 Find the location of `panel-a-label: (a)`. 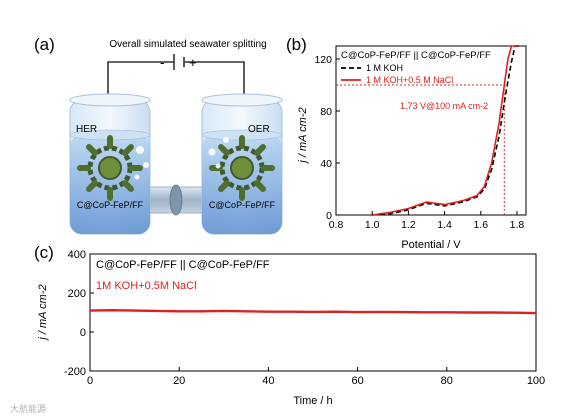

panel-a-label: (a) is located at coordinates (44, 44).